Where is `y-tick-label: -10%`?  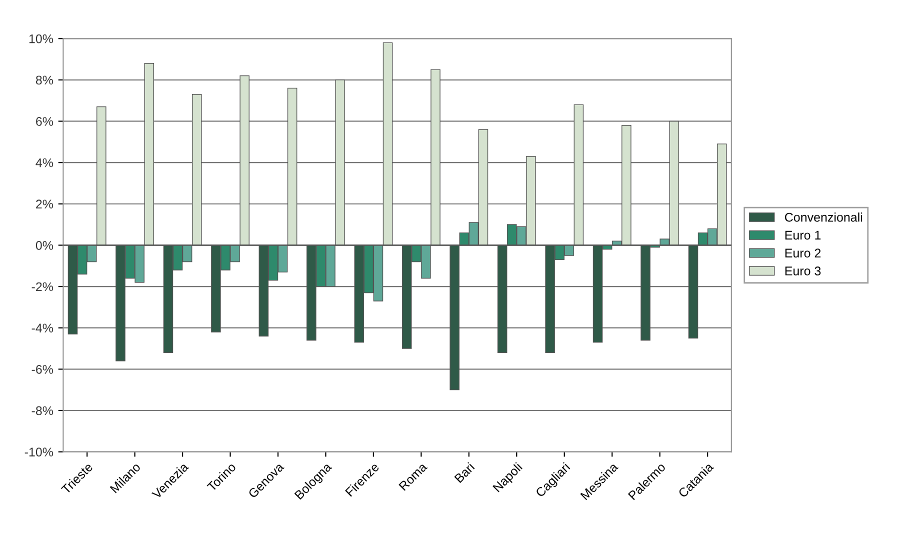 y-tick-label: -10% is located at coordinates (39, 452).